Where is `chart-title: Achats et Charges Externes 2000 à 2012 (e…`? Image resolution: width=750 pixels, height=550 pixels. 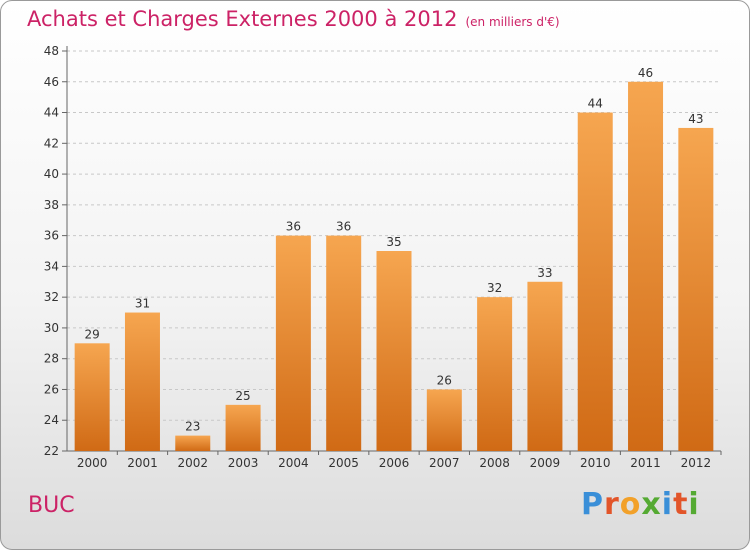 chart-title: Achats et Charges Externes 2000 à 2012 (e… is located at coordinates (293, 19).